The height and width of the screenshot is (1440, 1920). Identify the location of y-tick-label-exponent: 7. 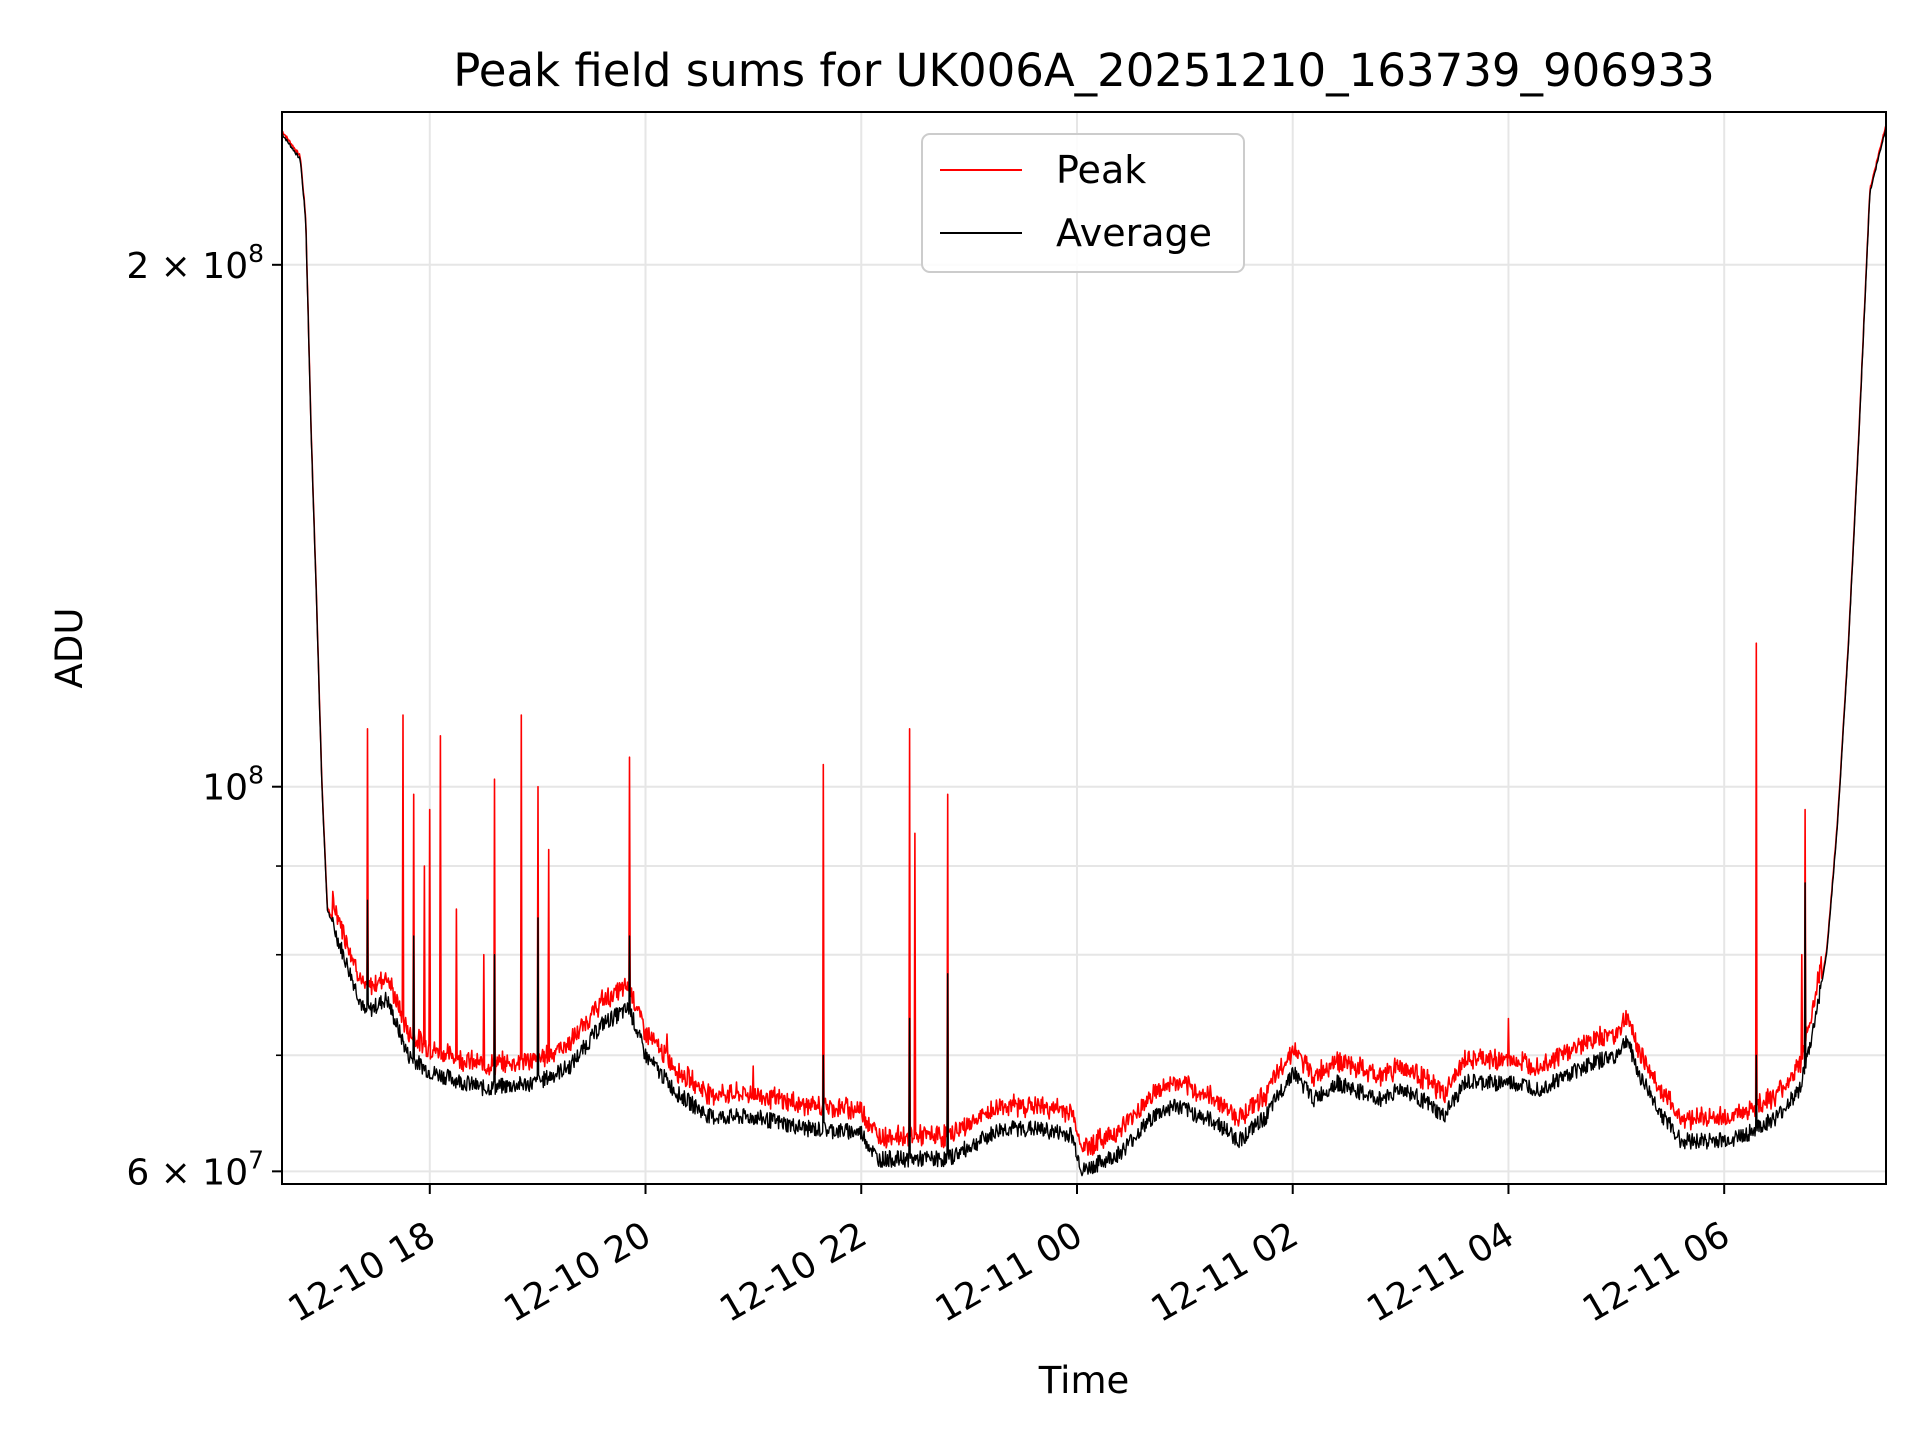
(256, 1159).